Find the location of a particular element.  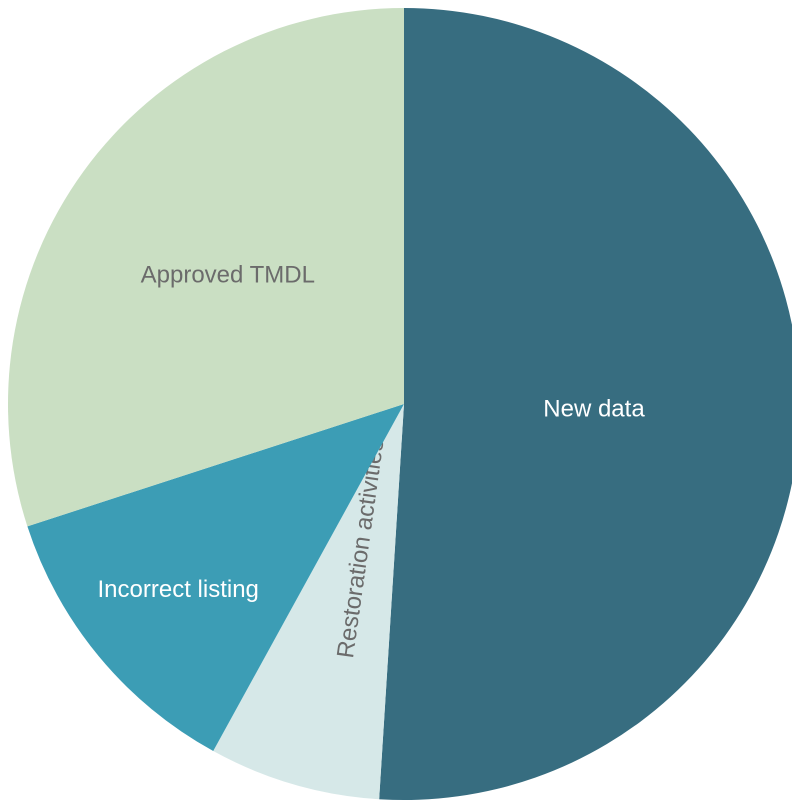

slice-label: New data is located at coordinates (594, 408).